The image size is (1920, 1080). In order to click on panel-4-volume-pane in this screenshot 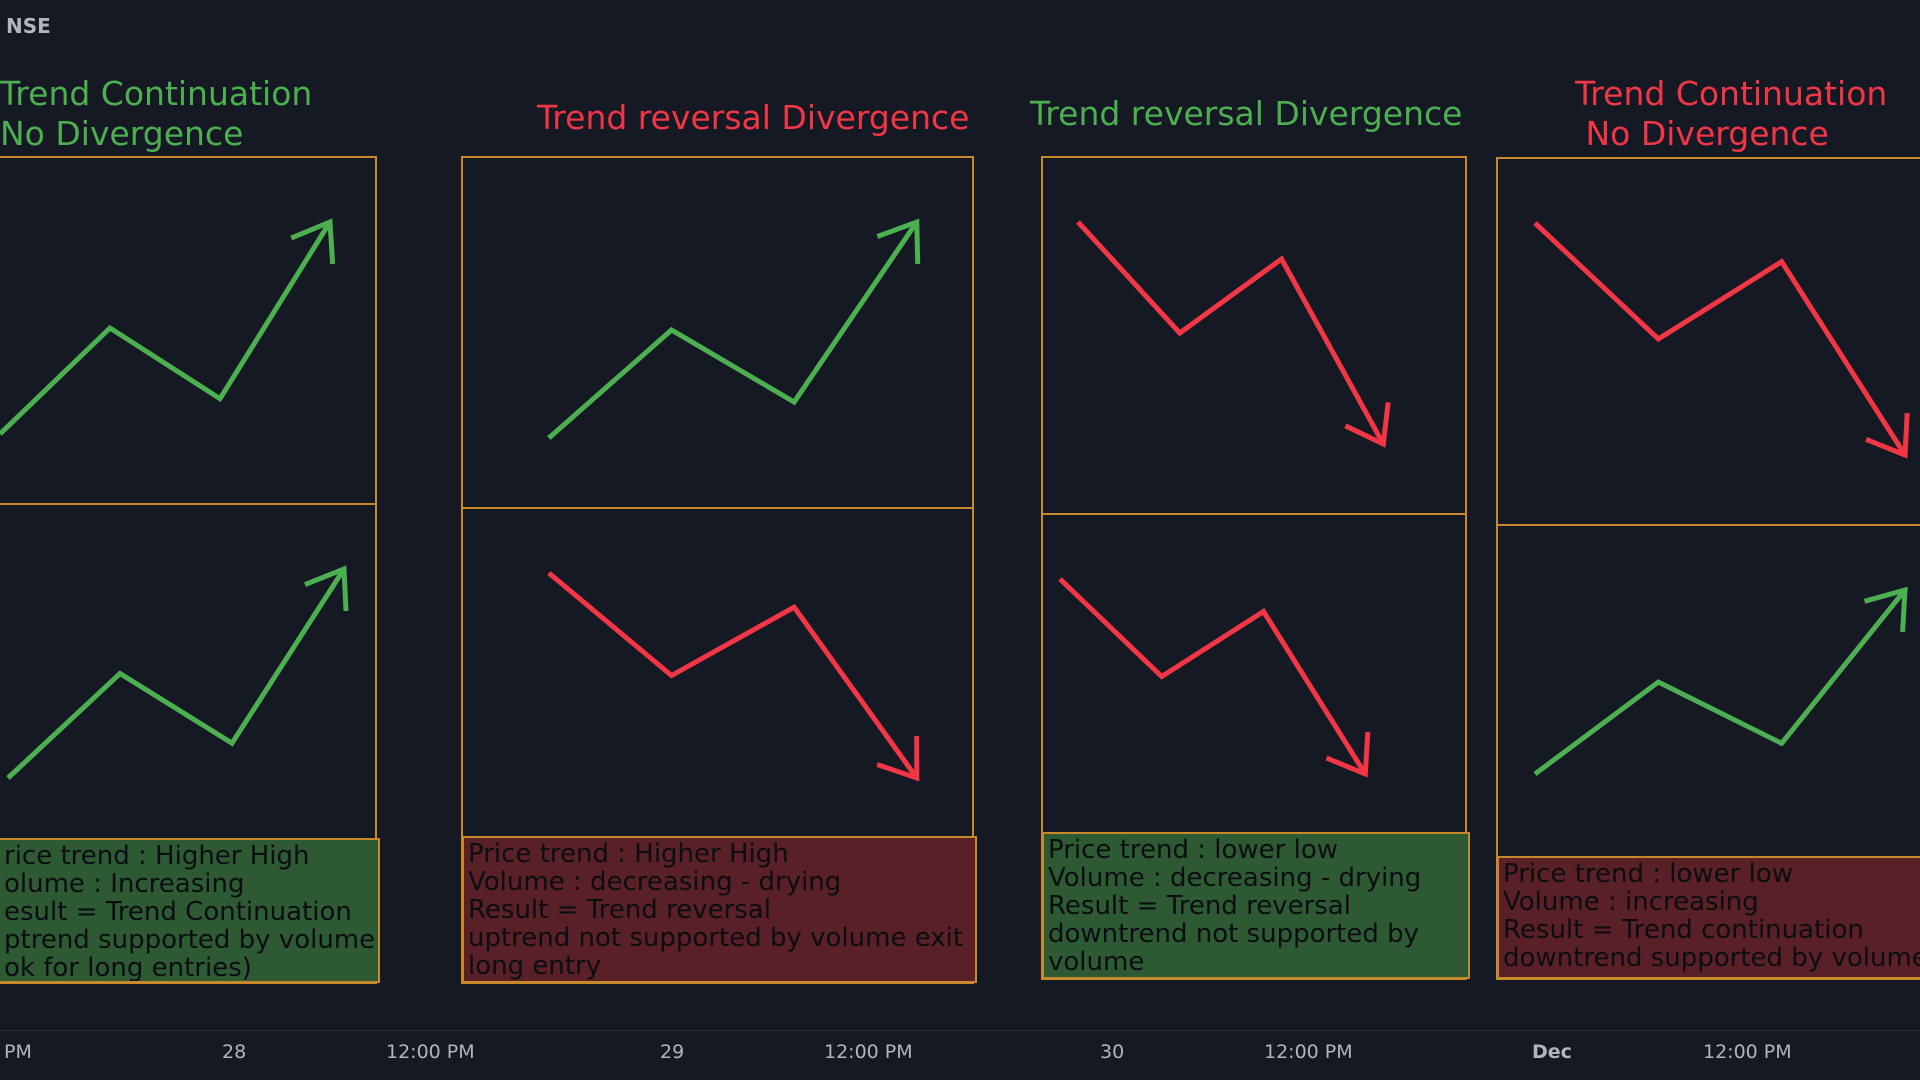, I will do `click(1708, 752)`.